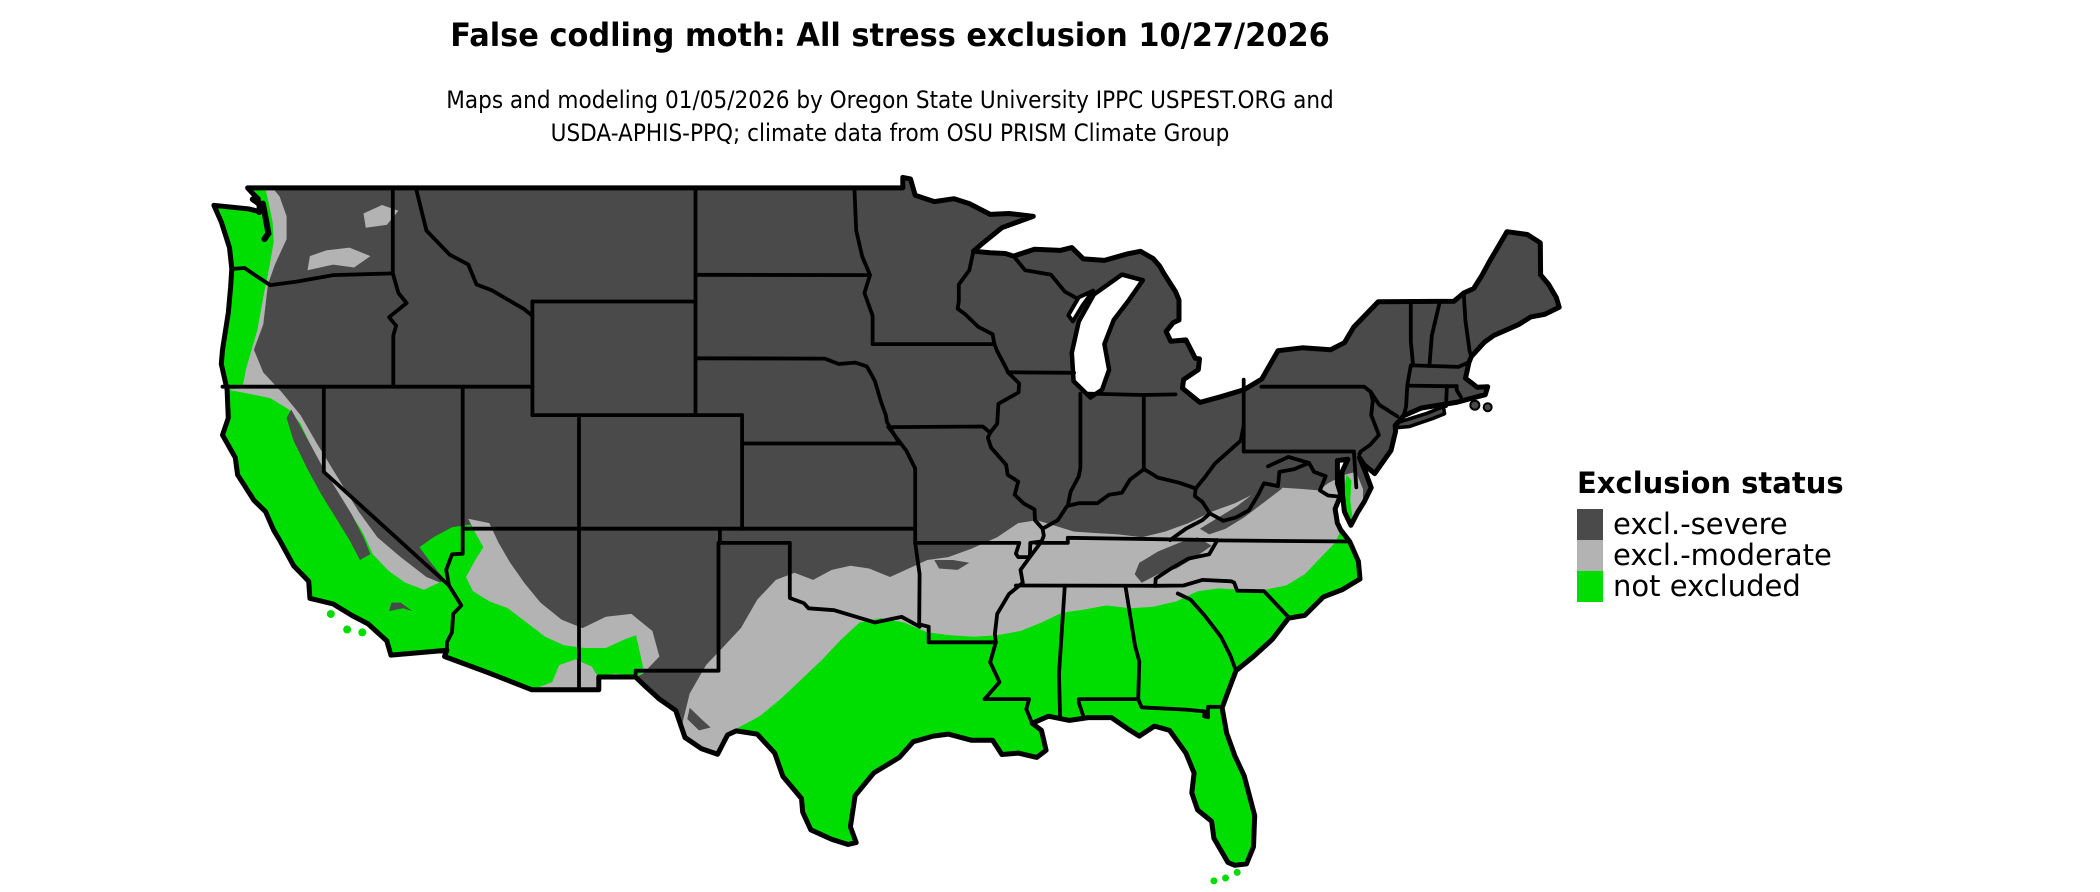  Describe the element at coordinates (1421, 417) in the screenshot. I see `long-island` at that location.